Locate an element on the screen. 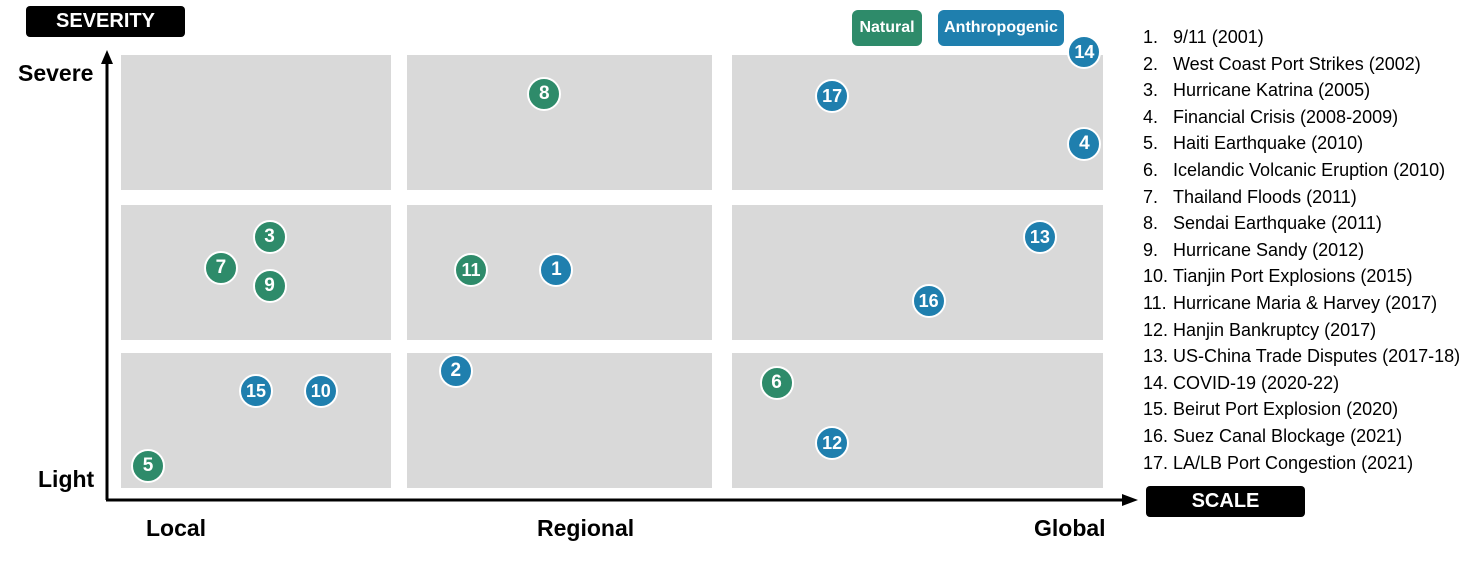 The image size is (1479, 564). event-label: Suez Canal Blockage (2021) is located at coordinates (1288, 435).